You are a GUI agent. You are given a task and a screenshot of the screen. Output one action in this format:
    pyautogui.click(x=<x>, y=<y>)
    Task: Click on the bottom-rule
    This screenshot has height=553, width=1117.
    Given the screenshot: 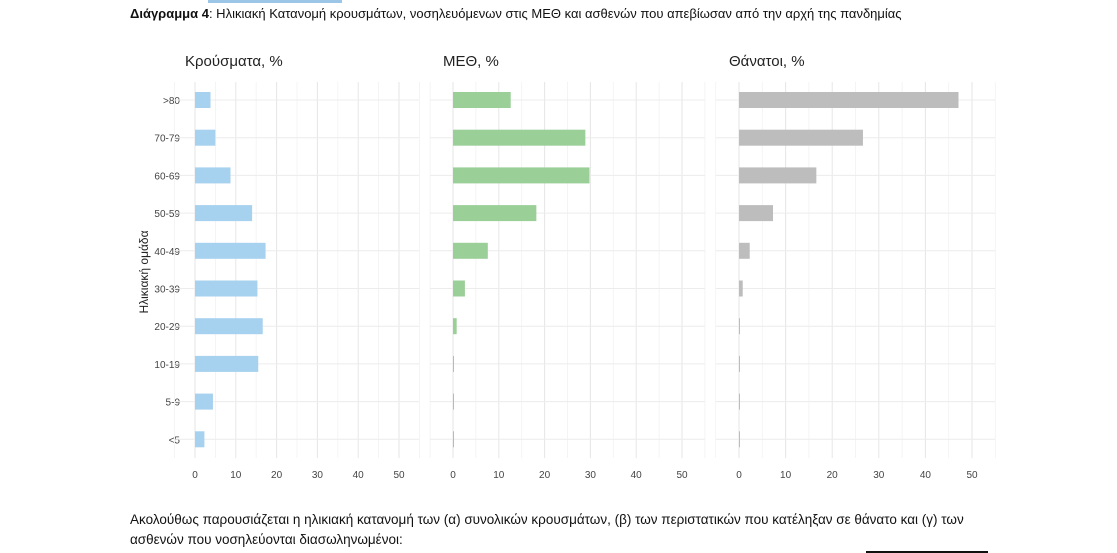 What is the action you would take?
    pyautogui.click(x=927, y=552)
    